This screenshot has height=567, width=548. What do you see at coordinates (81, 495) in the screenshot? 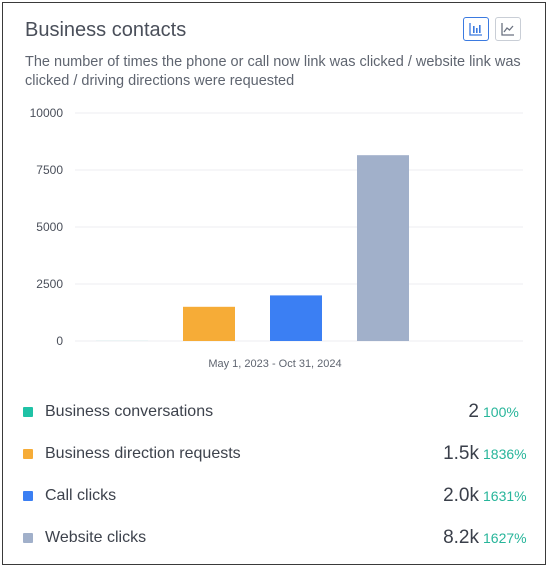
I see `legend-label: Call clicks` at bounding box center [81, 495].